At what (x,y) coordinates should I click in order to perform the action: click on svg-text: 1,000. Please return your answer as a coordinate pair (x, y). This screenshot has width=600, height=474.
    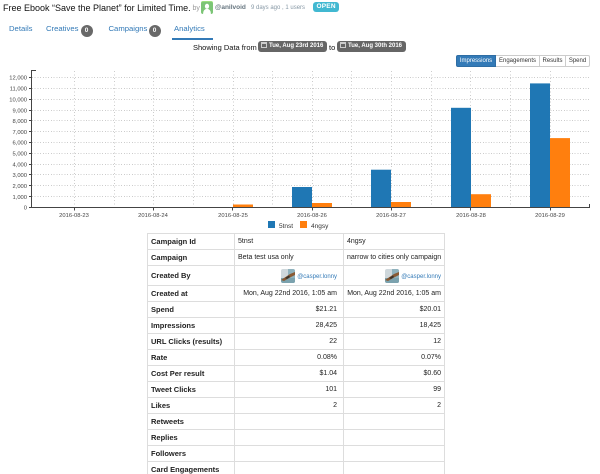
    Looking at the image, I should click on (19, 198).